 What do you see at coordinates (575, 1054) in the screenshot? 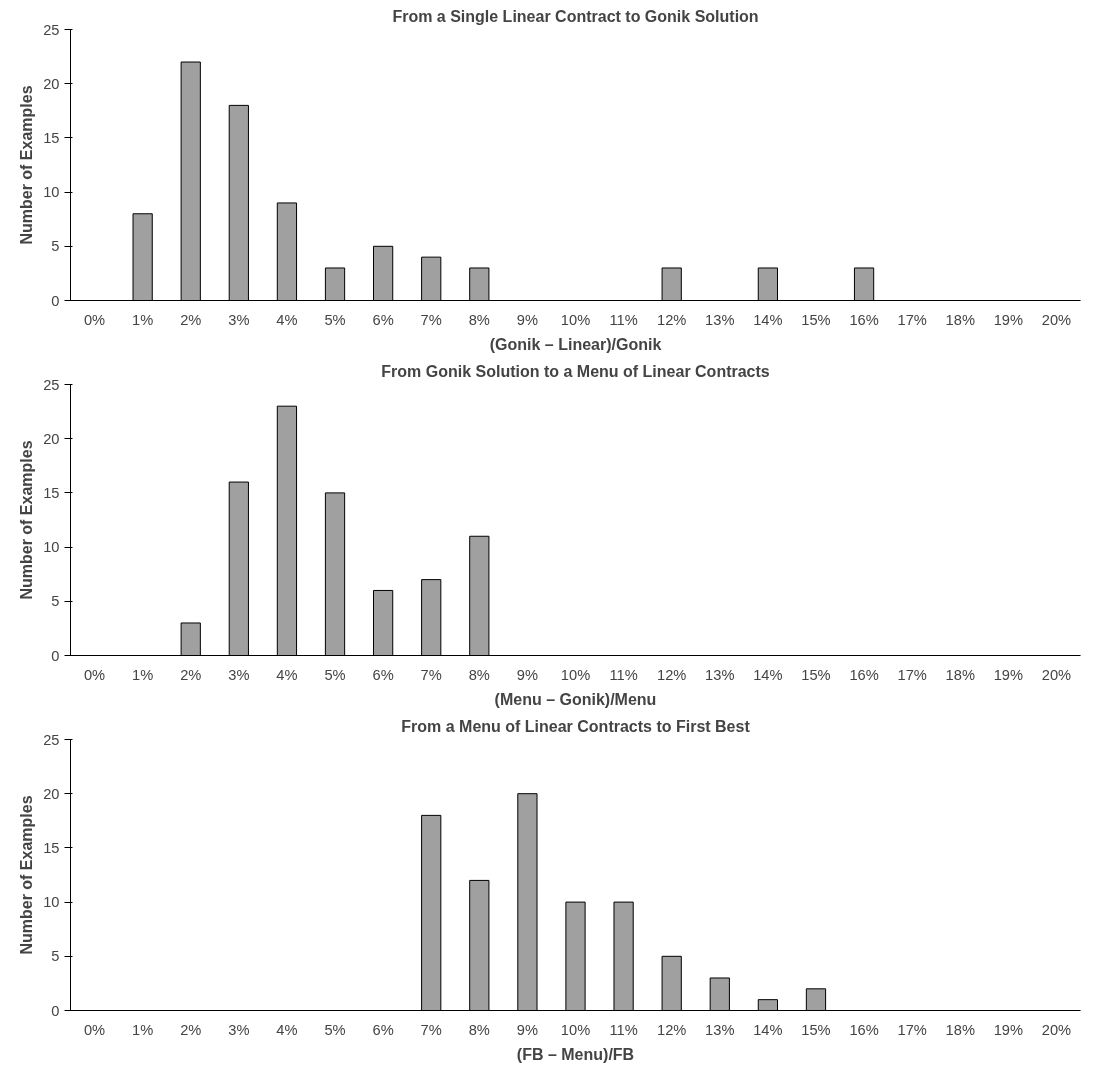
I see `x-axis-title: (FB – Menu)/FB` at bounding box center [575, 1054].